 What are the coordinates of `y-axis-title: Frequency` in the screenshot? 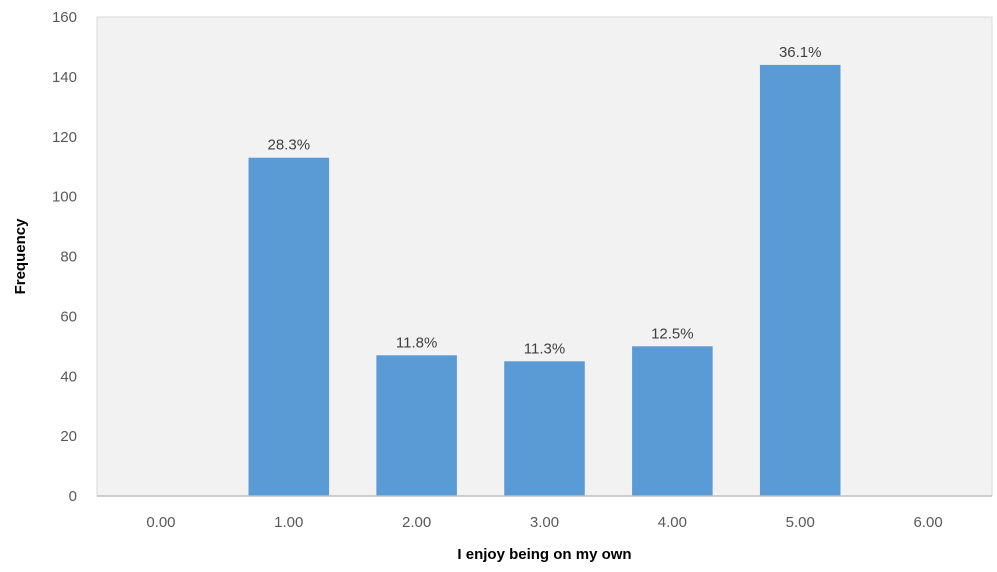 It's located at (20, 256).